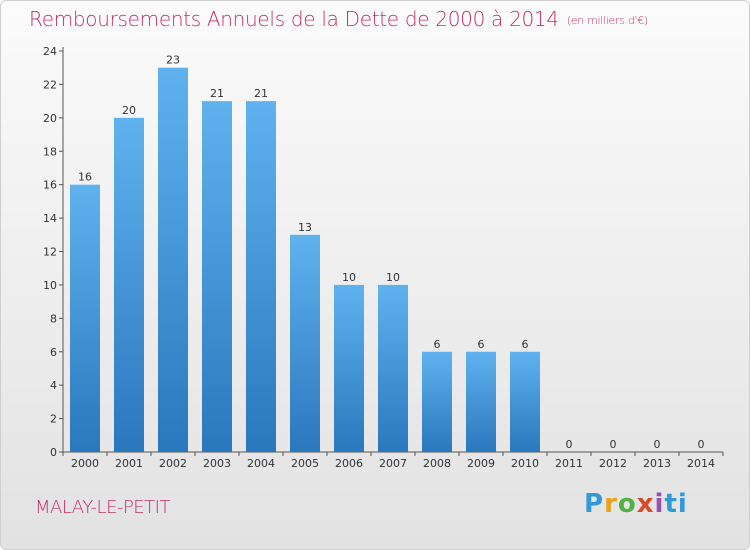 The image size is (750, 550). What do you see at coordinates (305, 463) in the screenshot?
I see `x-tick-label-2005: 2005` at bounding box center [305, 463].